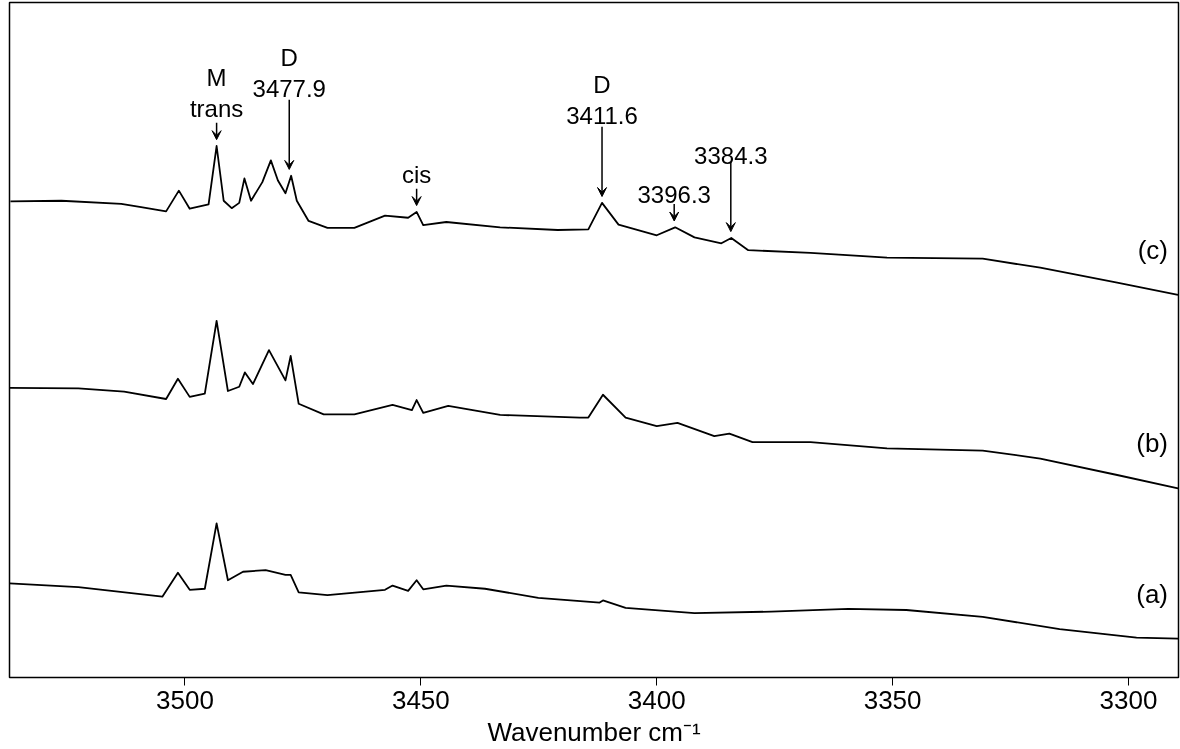  I want to click on x-tick-label: 3400, so click(656, 699).